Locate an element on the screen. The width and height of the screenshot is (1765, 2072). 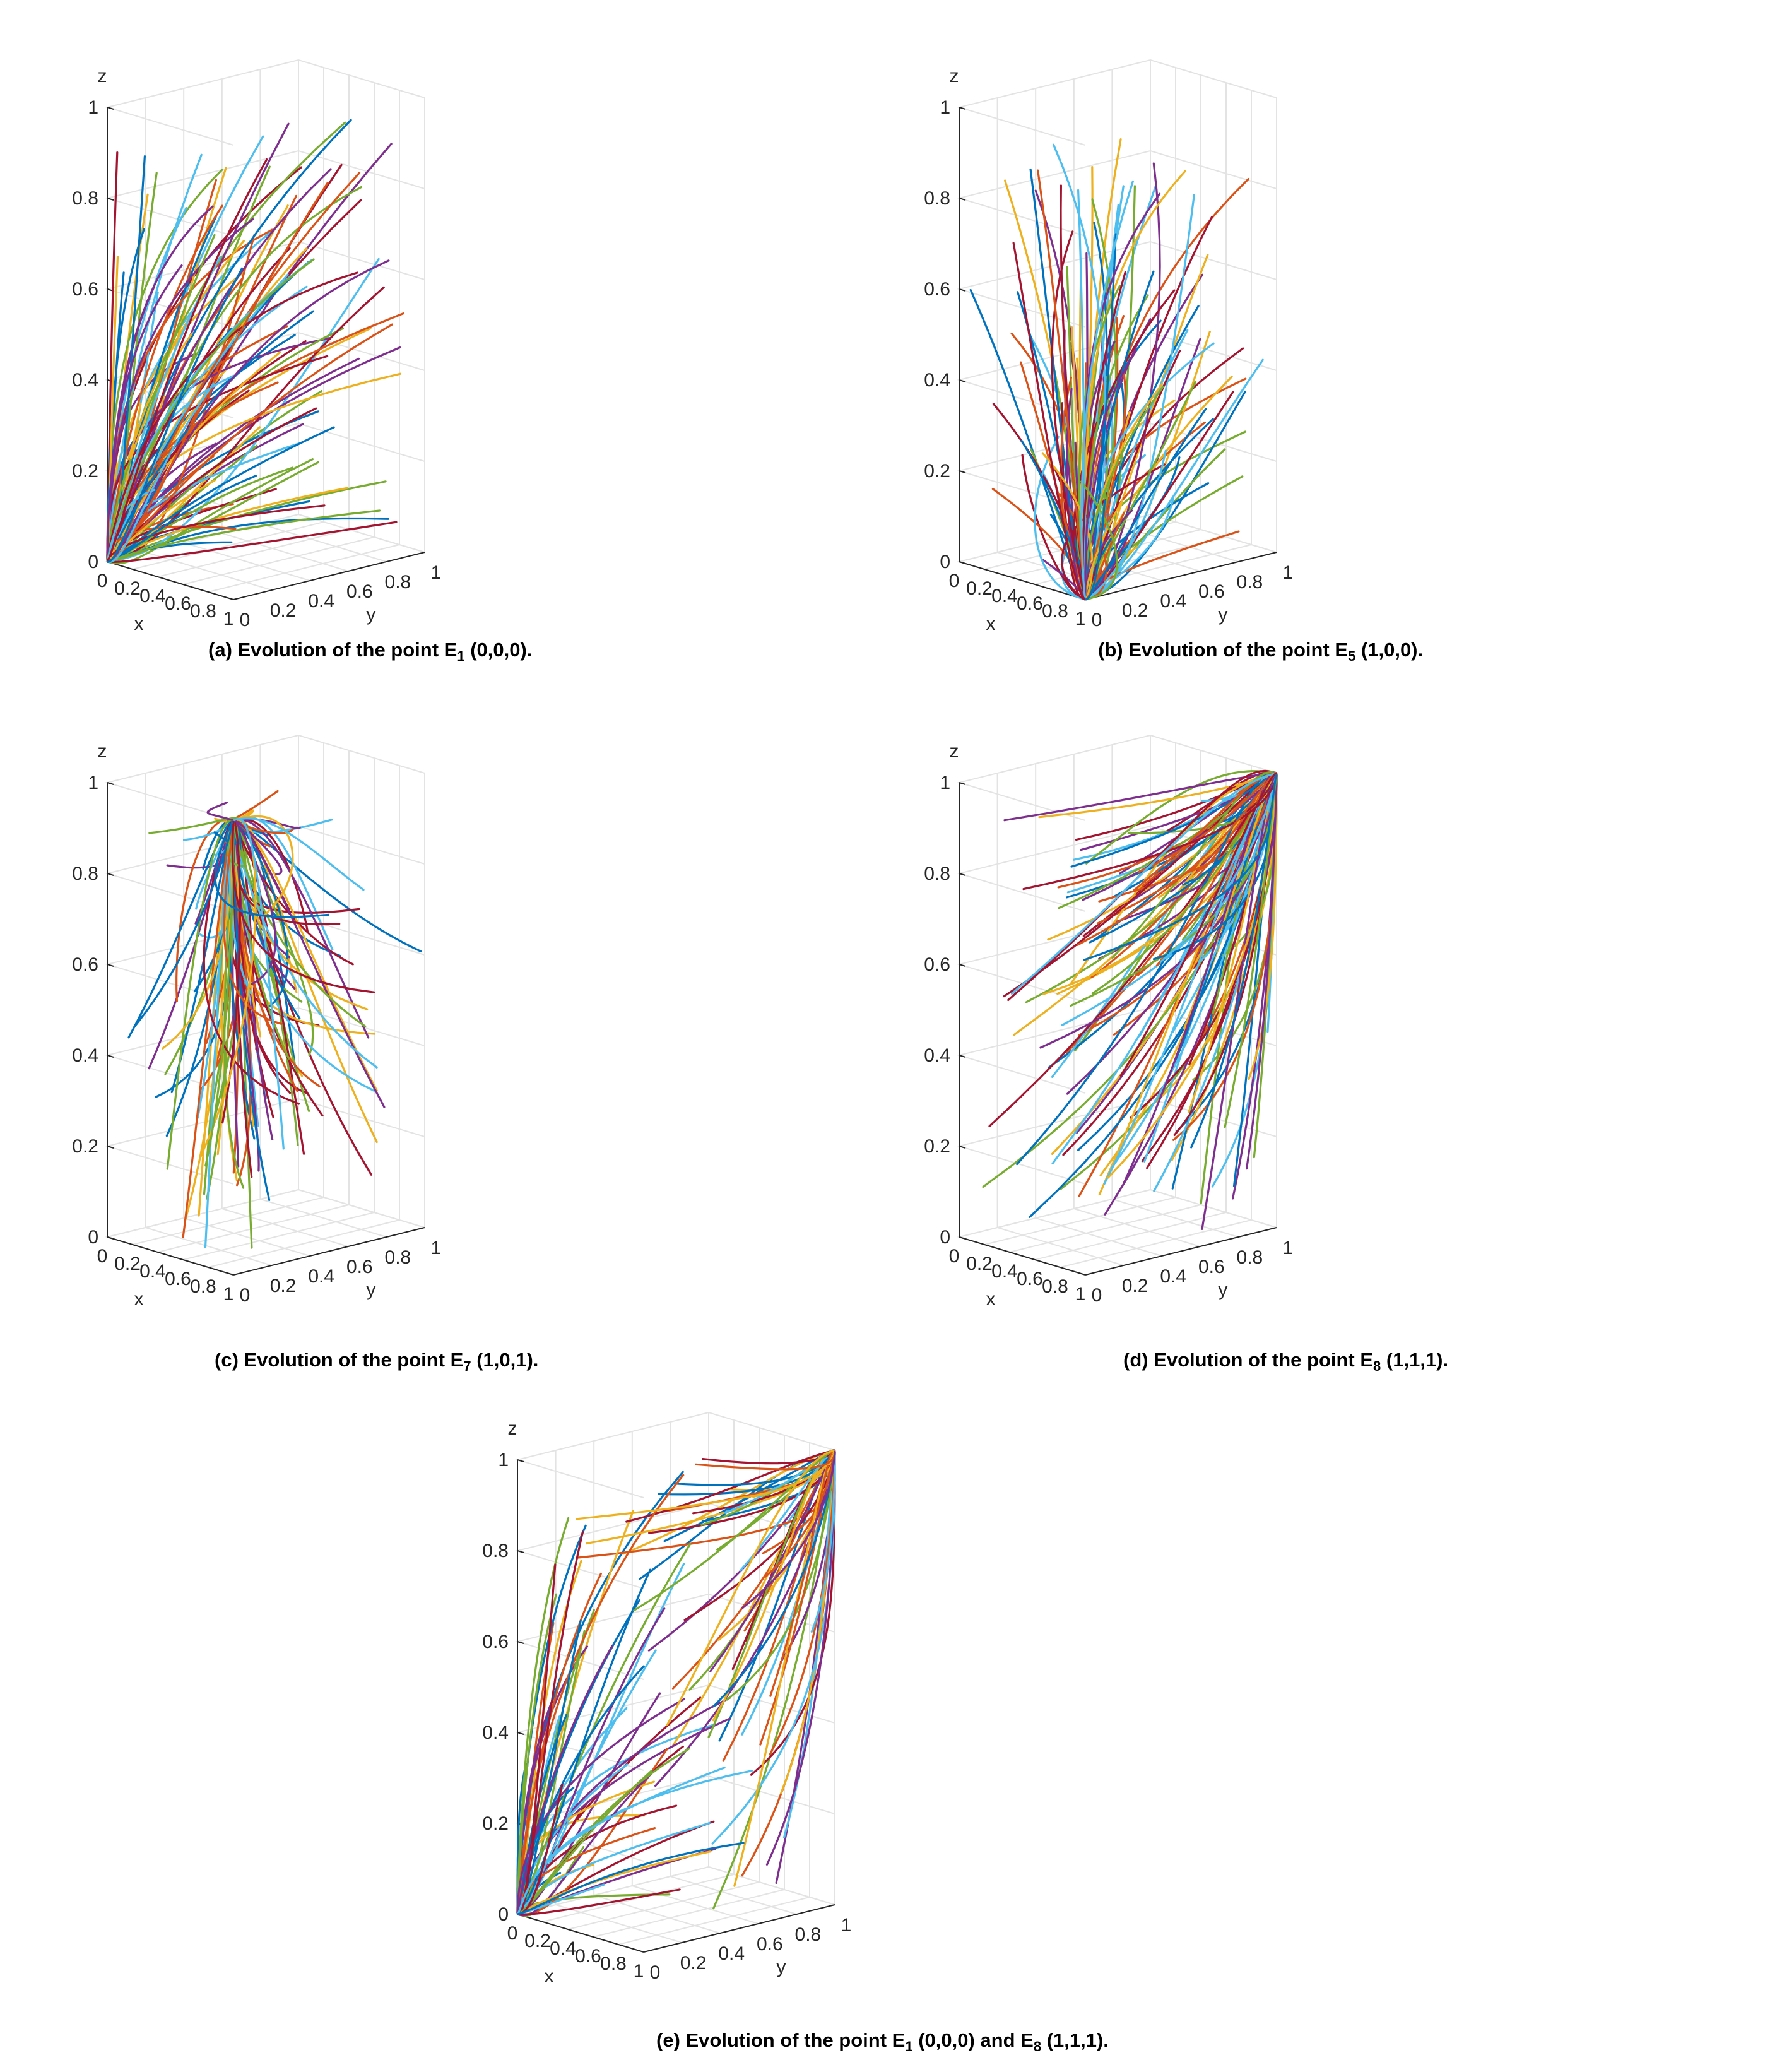
caption-d-sub: 8 is located at coordinates (1377, 1366).